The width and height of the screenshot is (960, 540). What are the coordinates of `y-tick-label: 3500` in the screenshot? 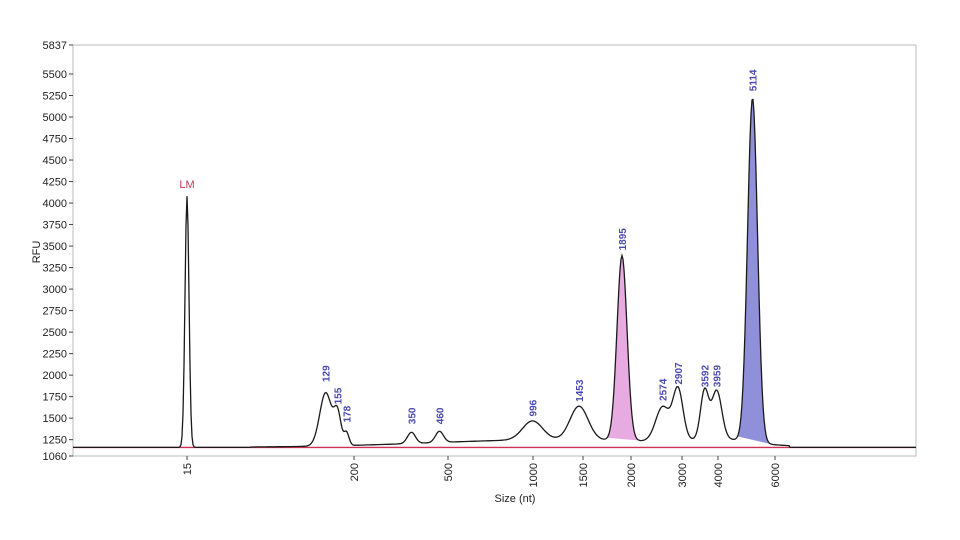 It's located at (55, 247).